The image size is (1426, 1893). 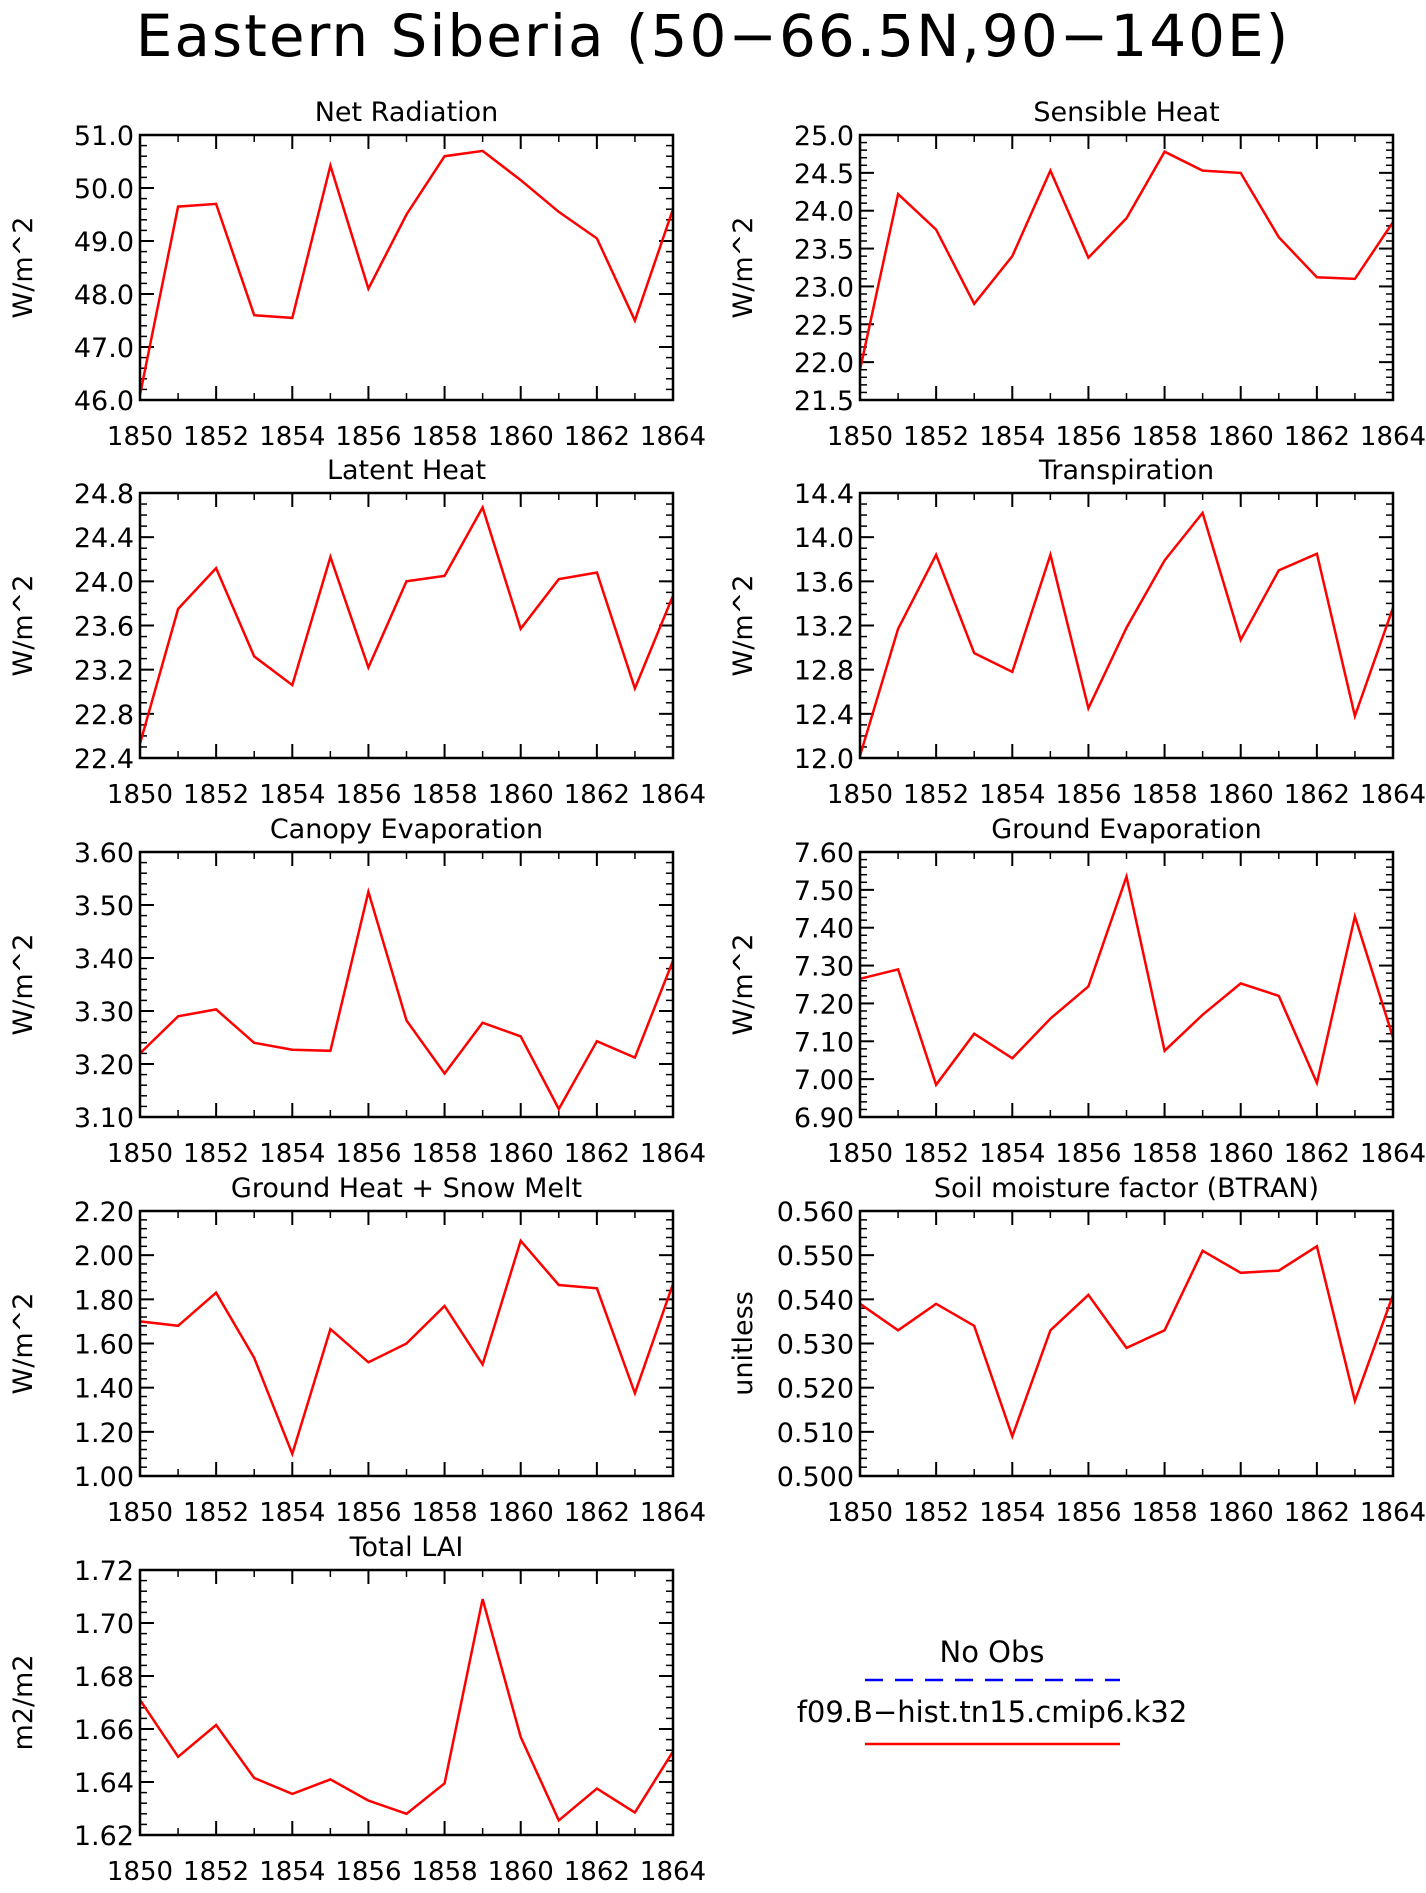 What do you see at coordinates (1393, 1513) in the screenshot?
I see `chart-8-xtick-label: 1864` at bounding box center [1393, 1513].